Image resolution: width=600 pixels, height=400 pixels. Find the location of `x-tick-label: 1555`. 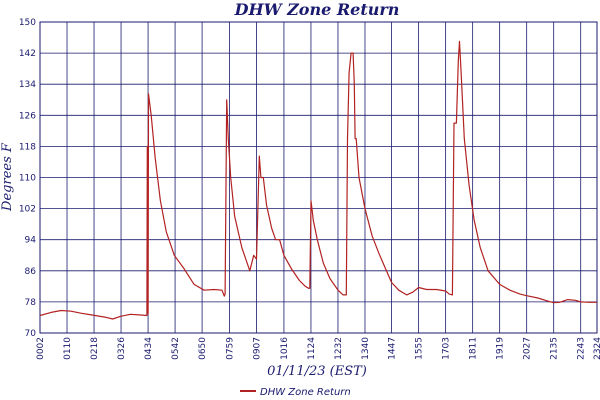

x-tick-label: 1555 is located at coordinates (420, 348).